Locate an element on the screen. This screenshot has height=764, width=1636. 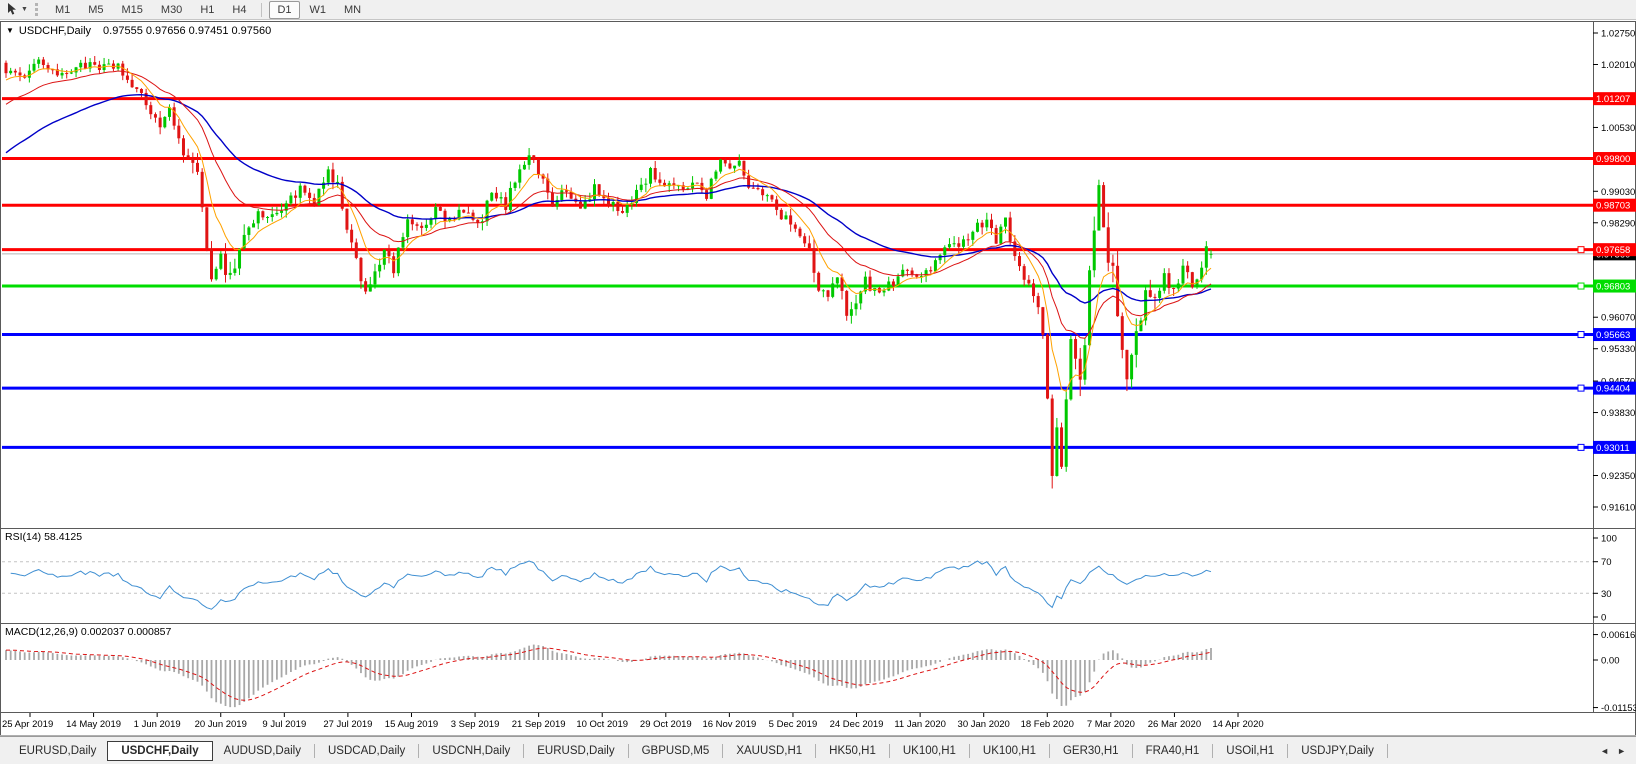
timeframe-button-D1: D1 is located at coordinates (284, 9).